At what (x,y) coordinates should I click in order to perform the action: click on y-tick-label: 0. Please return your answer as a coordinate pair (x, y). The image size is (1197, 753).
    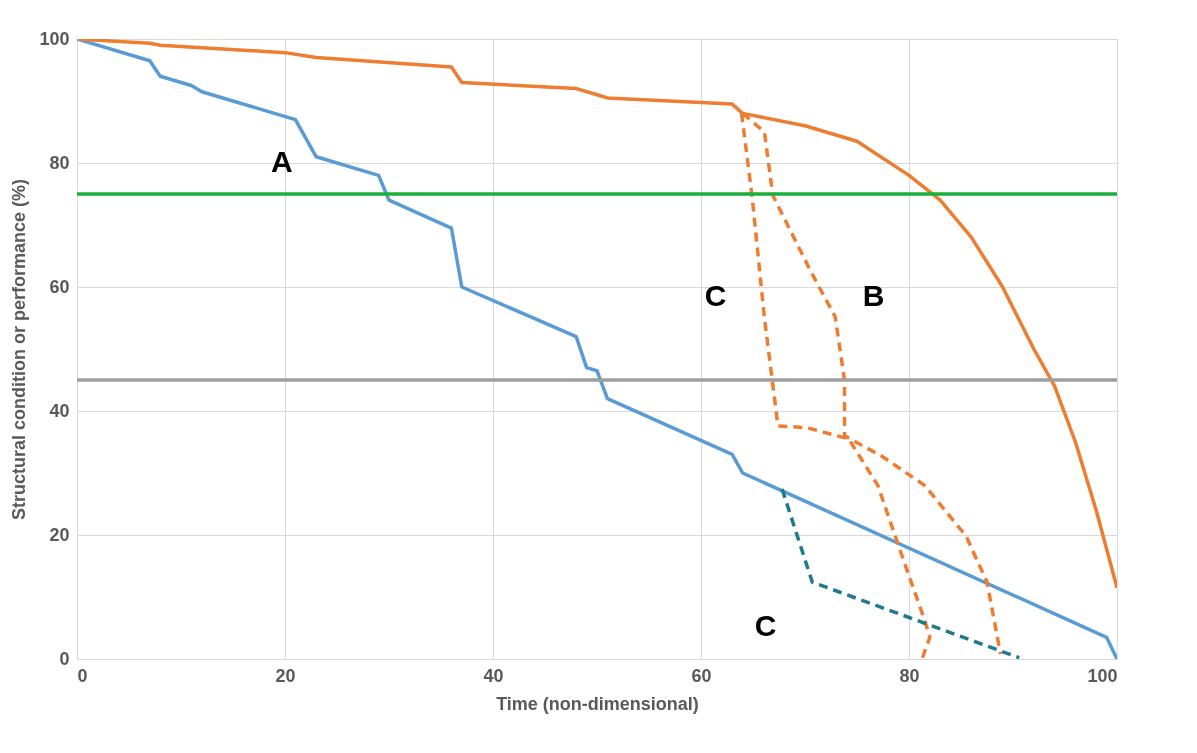
    Looking at the image, I should click on (64, 658).